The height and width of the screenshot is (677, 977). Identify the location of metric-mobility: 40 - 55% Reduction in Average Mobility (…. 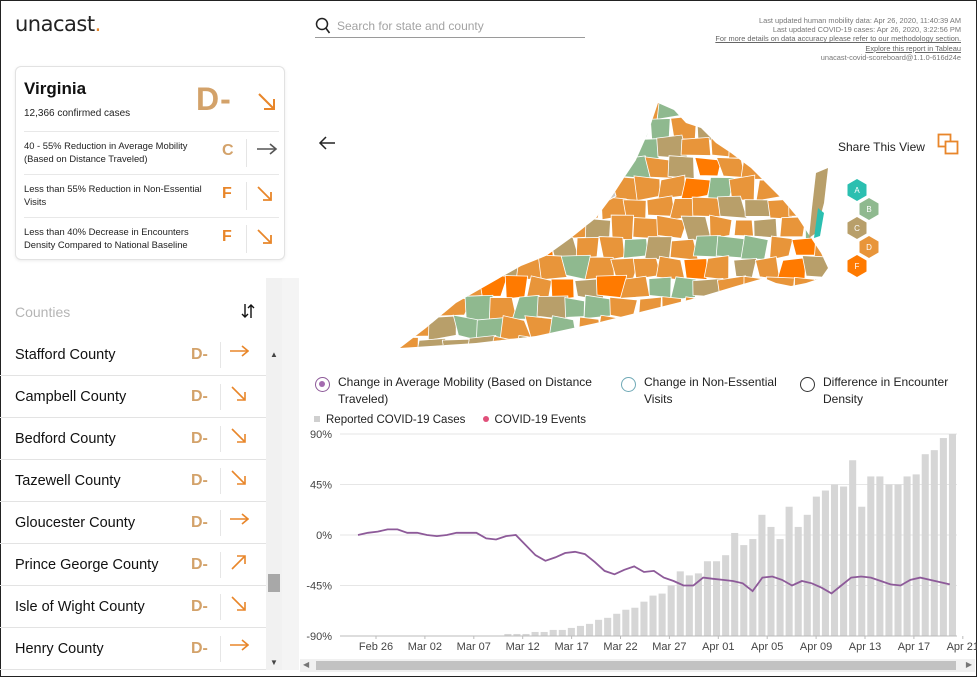
(151, 152).